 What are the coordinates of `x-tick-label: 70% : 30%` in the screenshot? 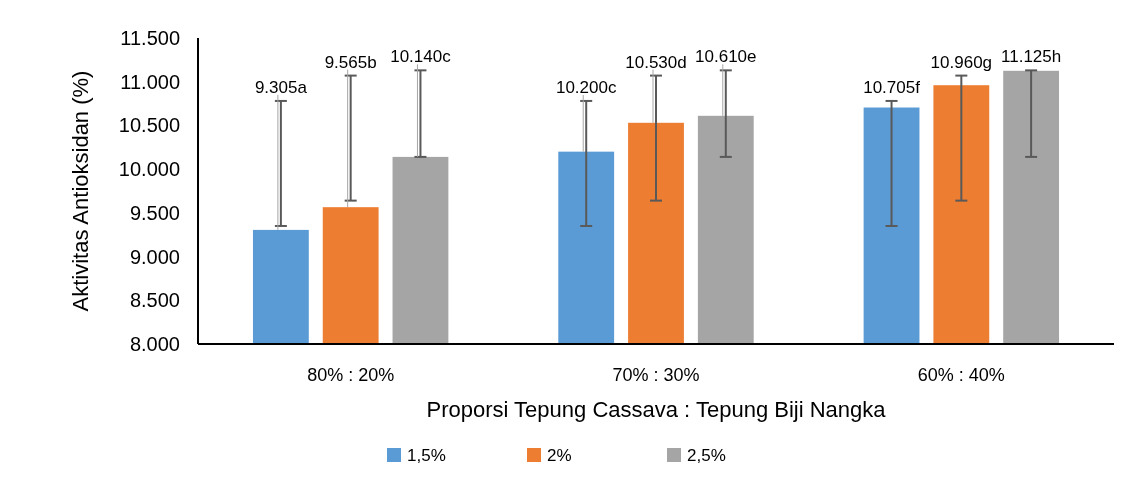 It's located at (656, 375).